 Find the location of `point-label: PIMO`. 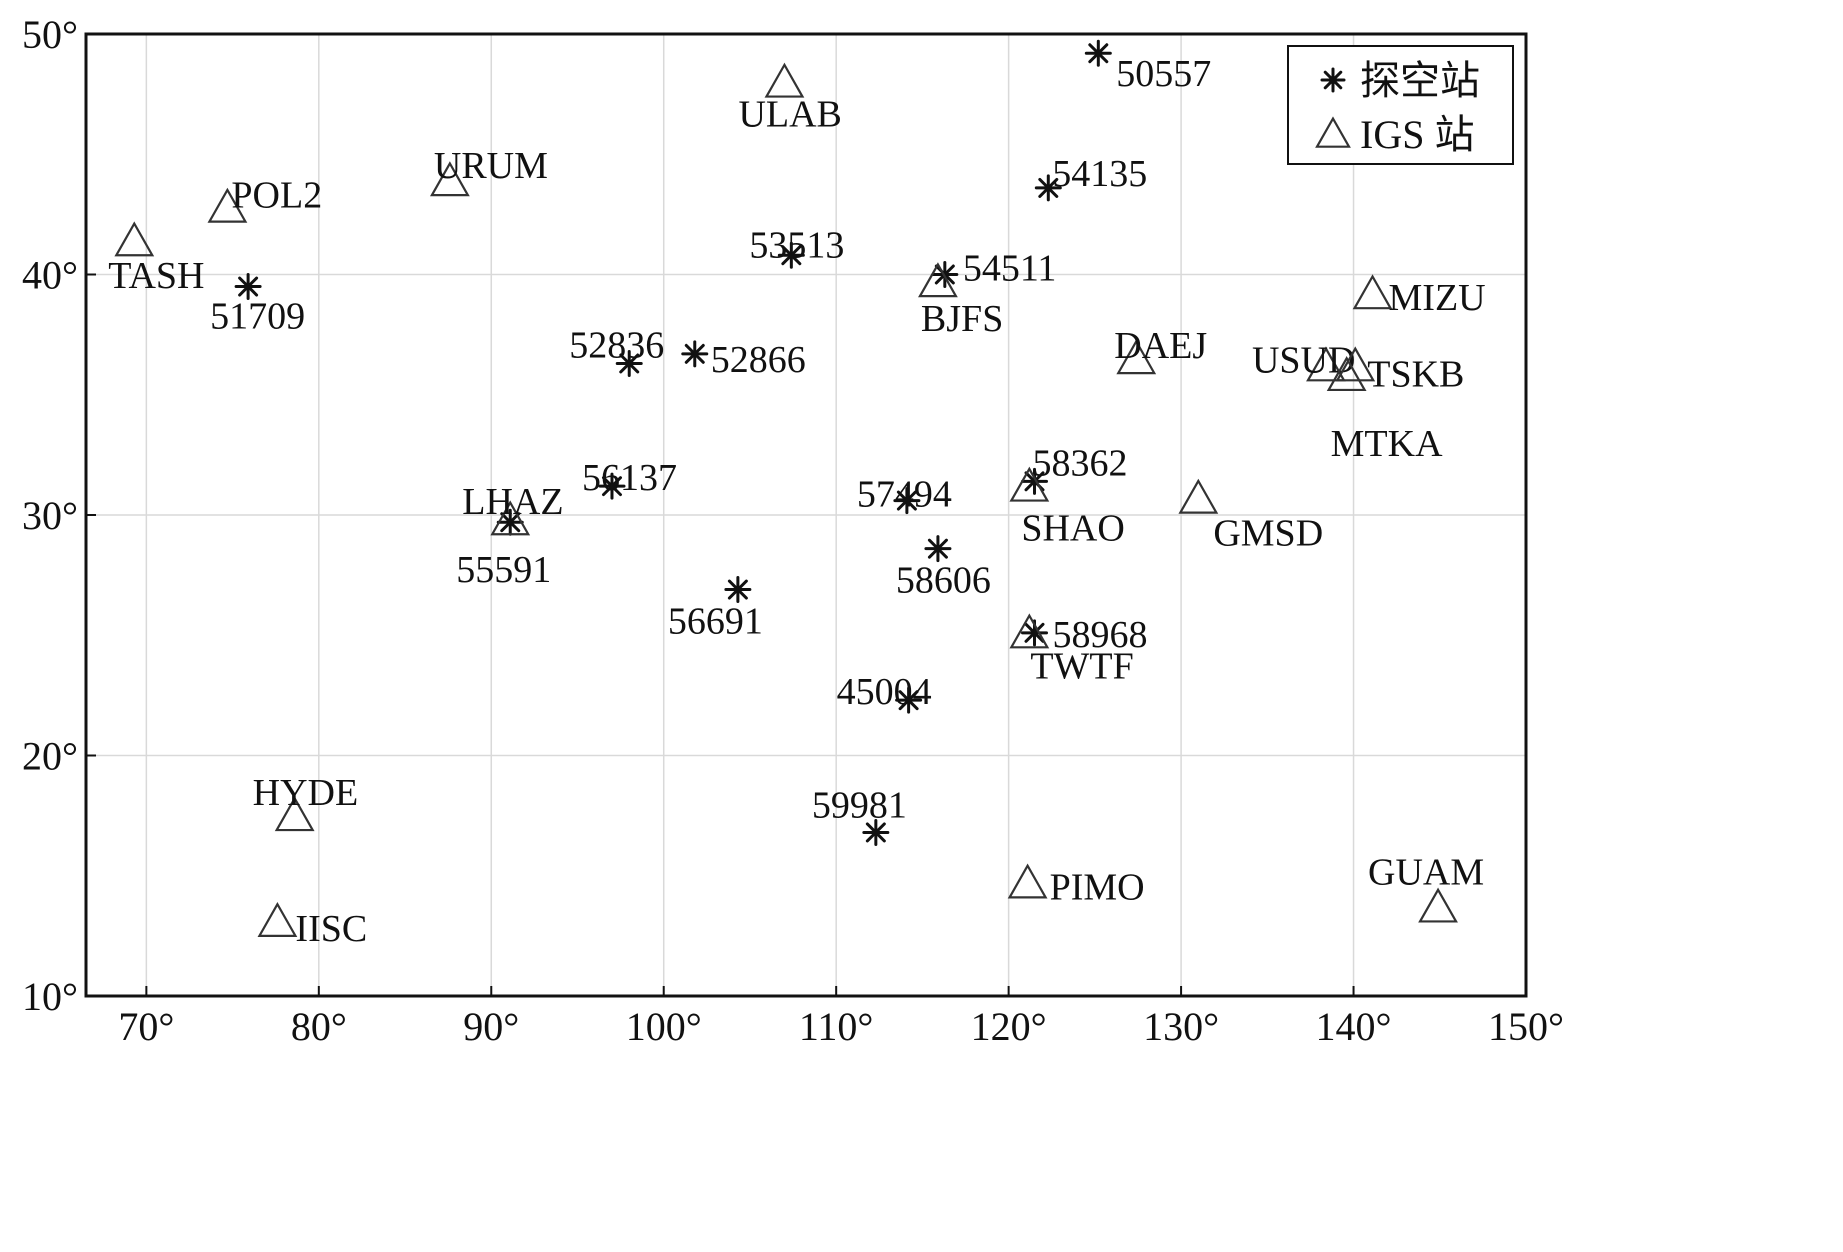

point-label: PIMO is located at coordinates (1097, 887).